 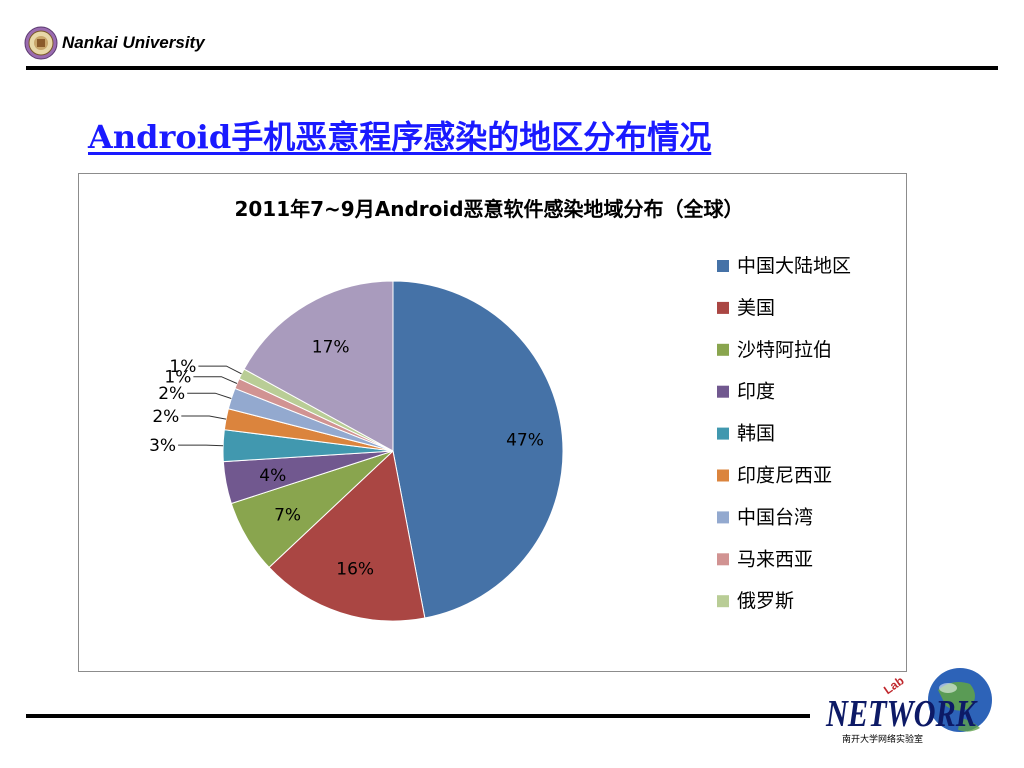 What do you see at coordinates (775, 559) in the screenshot?
I see `legend-entry: 马来西亚` at bounding box center [775, 559].